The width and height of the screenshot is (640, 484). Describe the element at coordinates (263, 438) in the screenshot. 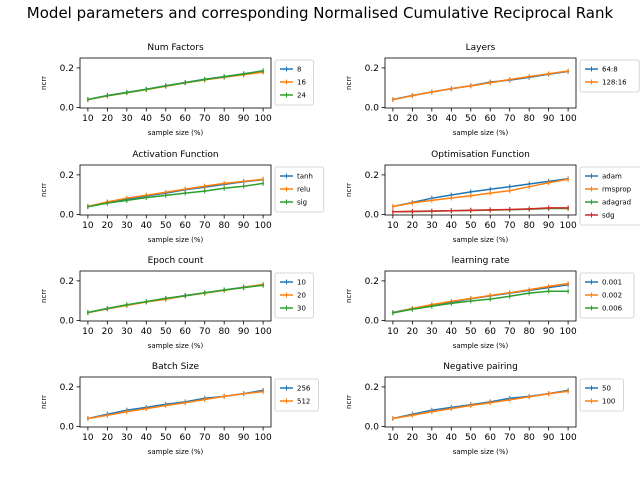

I see `x-tick-label: 100` at that location.